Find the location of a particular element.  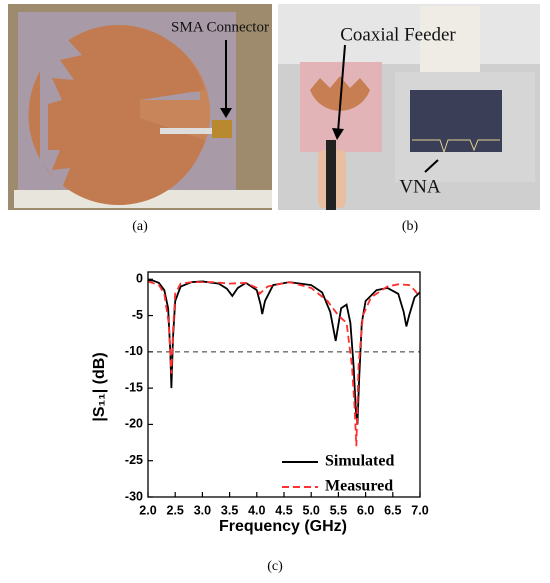

x-tick-label: 5.0 is located at coordinates (311, 510).